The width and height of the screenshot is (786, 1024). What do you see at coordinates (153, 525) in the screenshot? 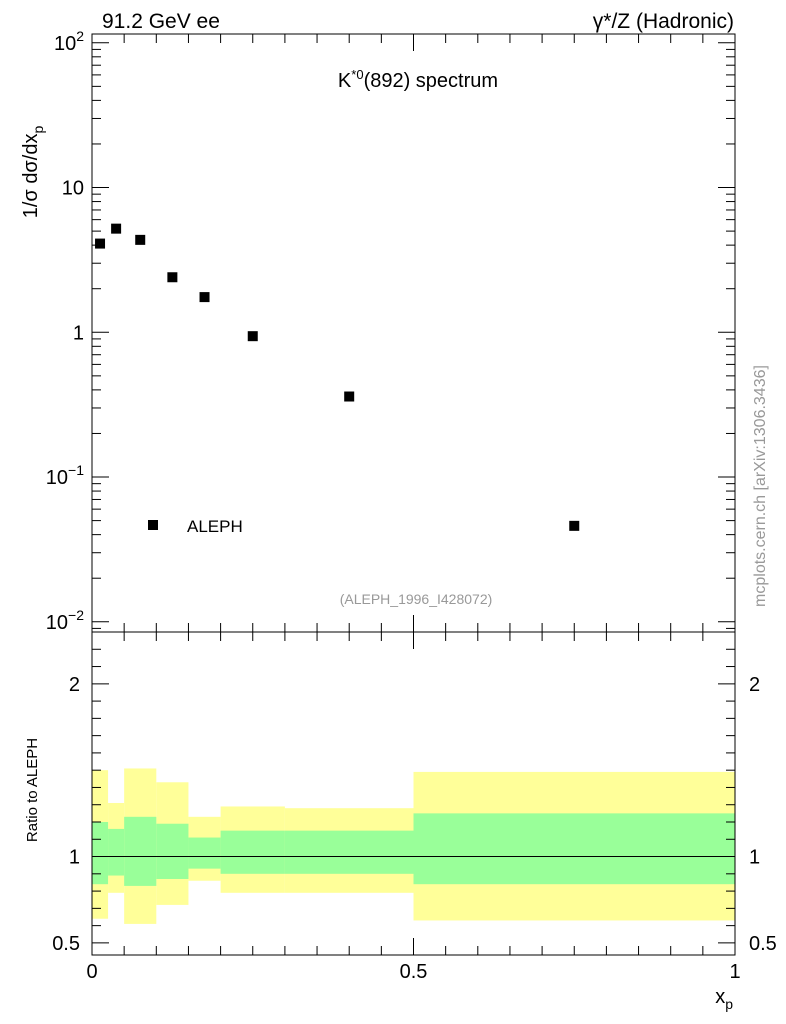
I see `legend-marker` at bounding box center [153, 525].